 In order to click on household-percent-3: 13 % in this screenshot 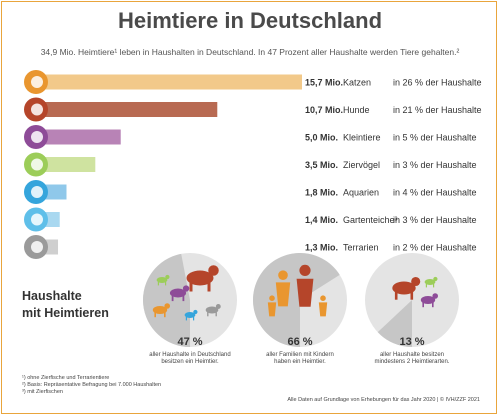, I will do `click(411, 342)`.